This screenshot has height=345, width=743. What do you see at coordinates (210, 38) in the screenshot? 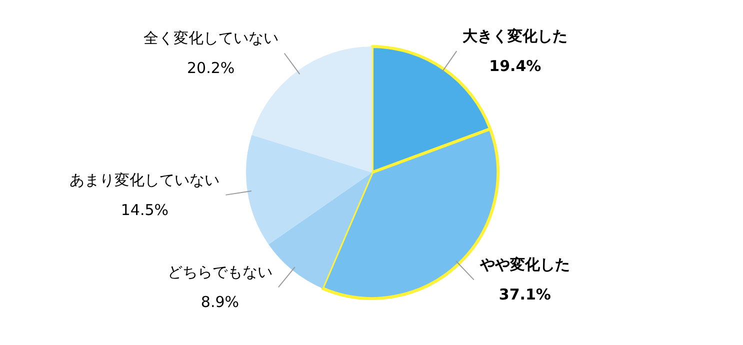
I see `slice-label: 全く変化していない` at bounding box center [210, 38].